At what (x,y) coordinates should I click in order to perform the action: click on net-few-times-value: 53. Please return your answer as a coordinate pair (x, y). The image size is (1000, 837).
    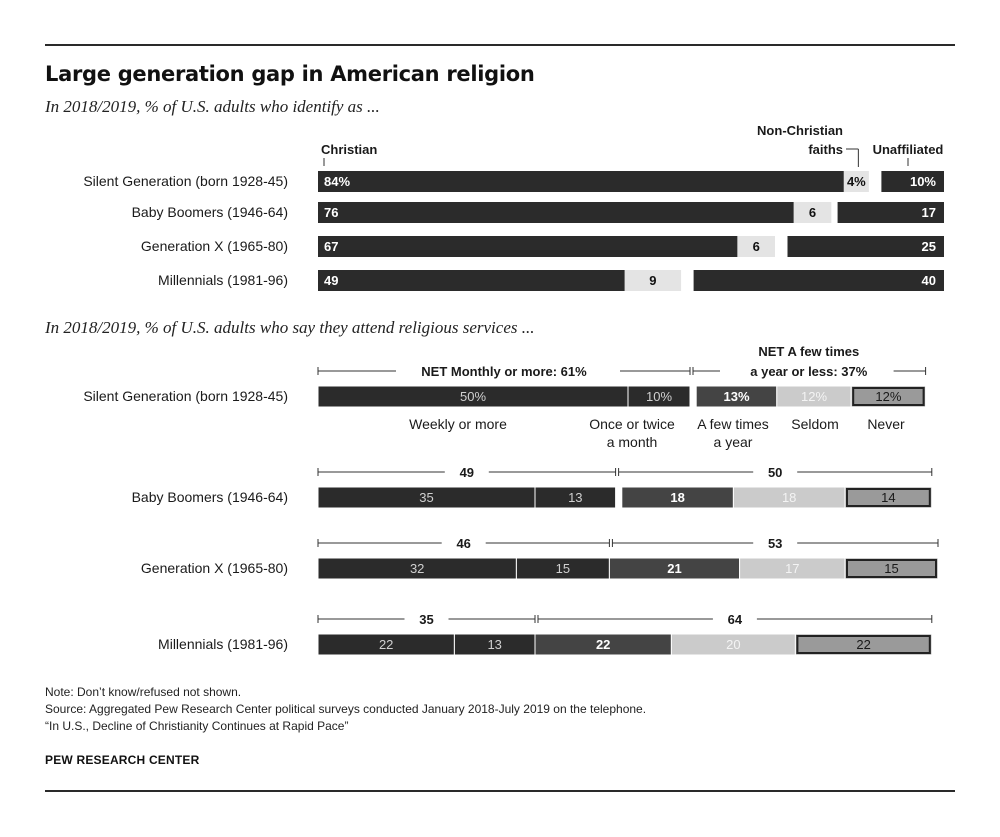
    Looking at the image, I should click on (775, 543).